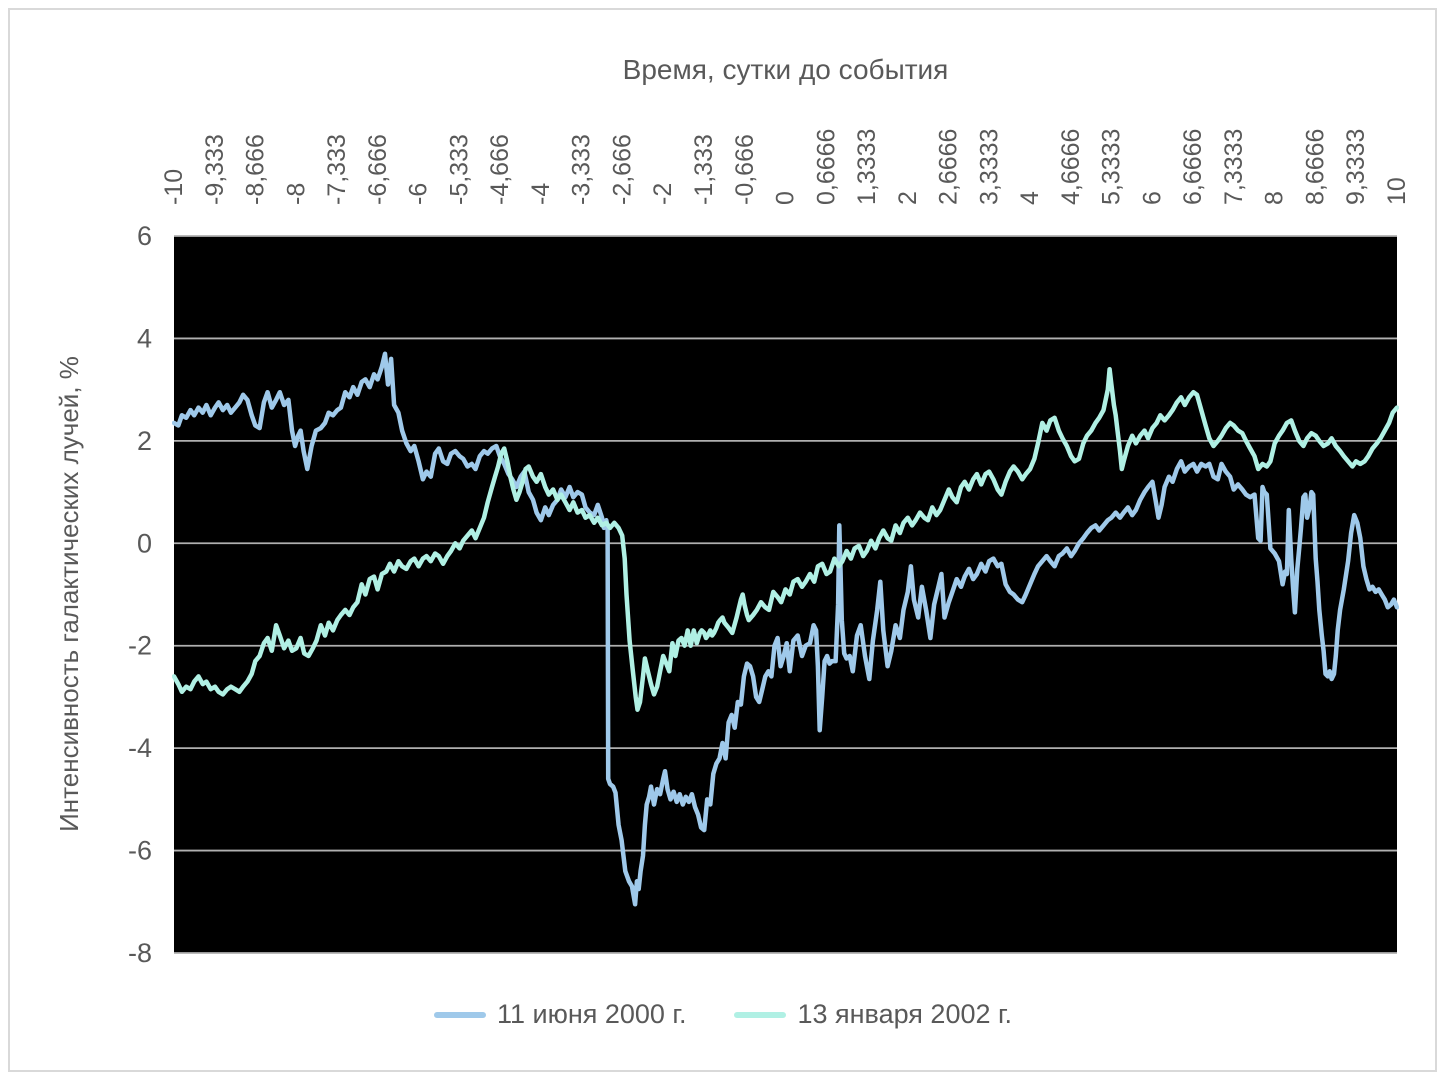 The image size is (1446, 1080). I want to click on y-tick-label: 0, so click(144, 543).